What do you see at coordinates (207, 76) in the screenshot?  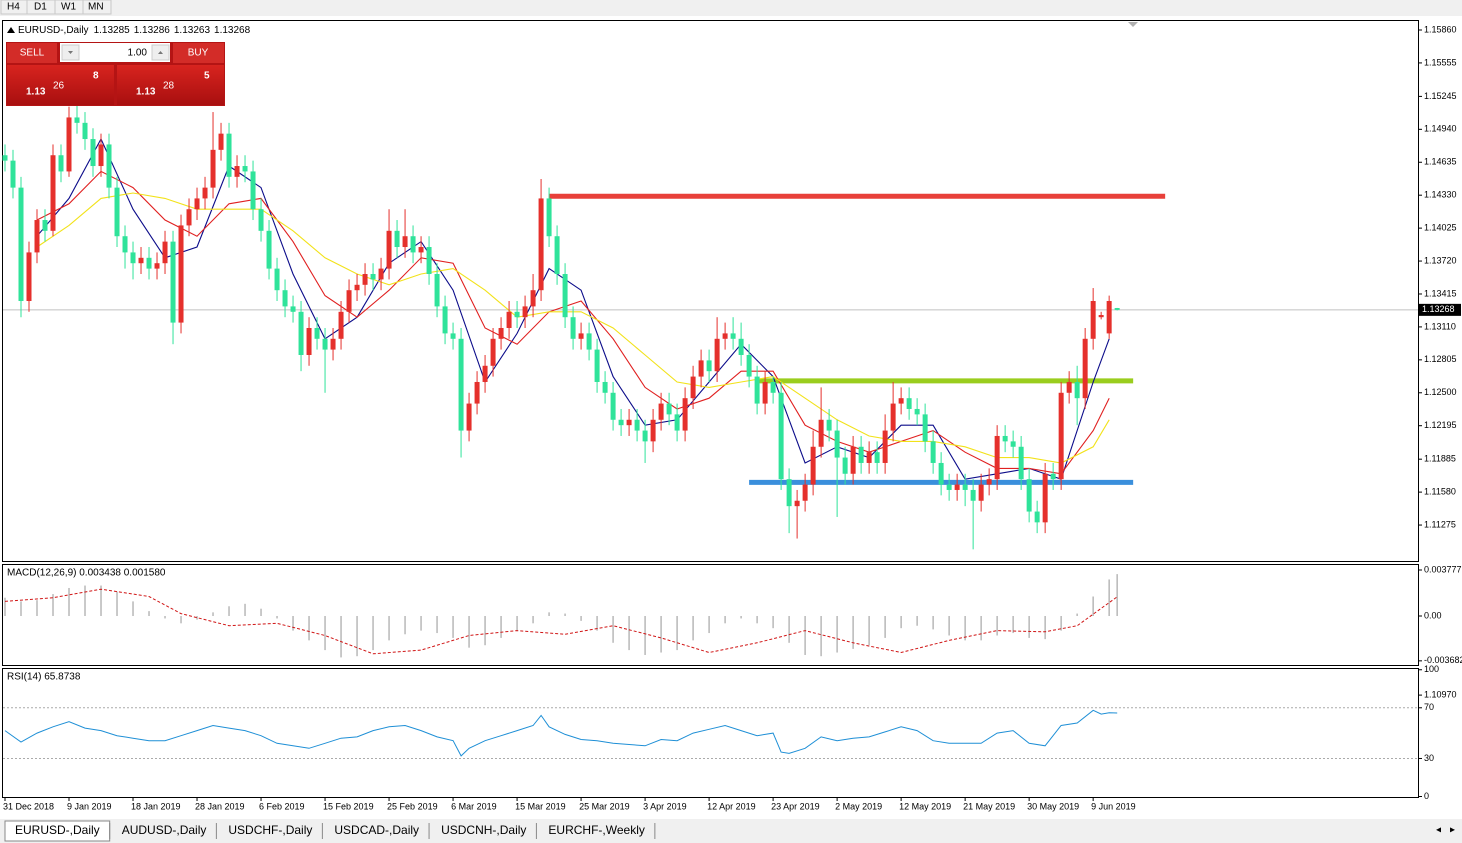 I see `price-point: 5` at bounding box center [207, 76].